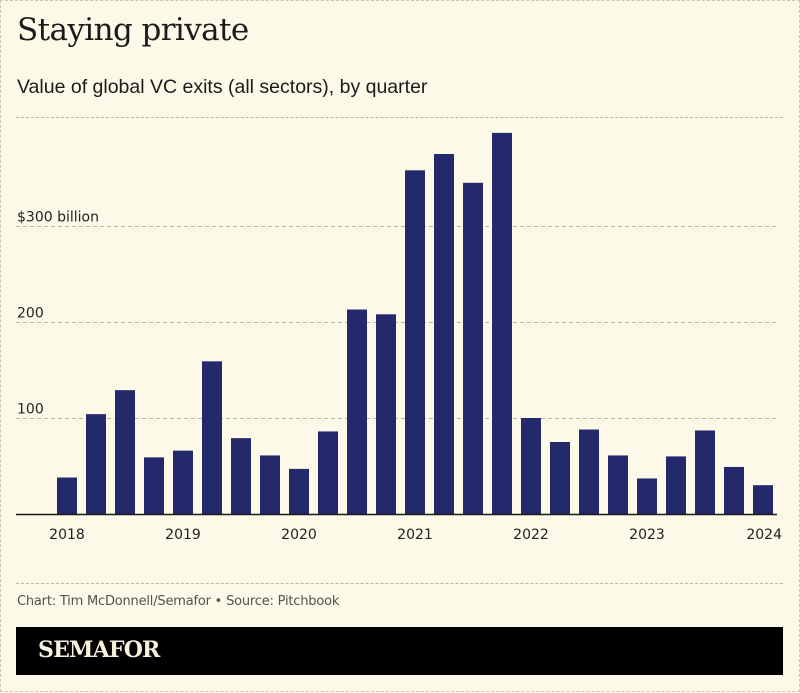 This screenshot has width=800, height=693. Describe the element at coordinates (270, 484) in the screenshot. I see `bar-2019-q4: 2019 Q4: 61` at that location.